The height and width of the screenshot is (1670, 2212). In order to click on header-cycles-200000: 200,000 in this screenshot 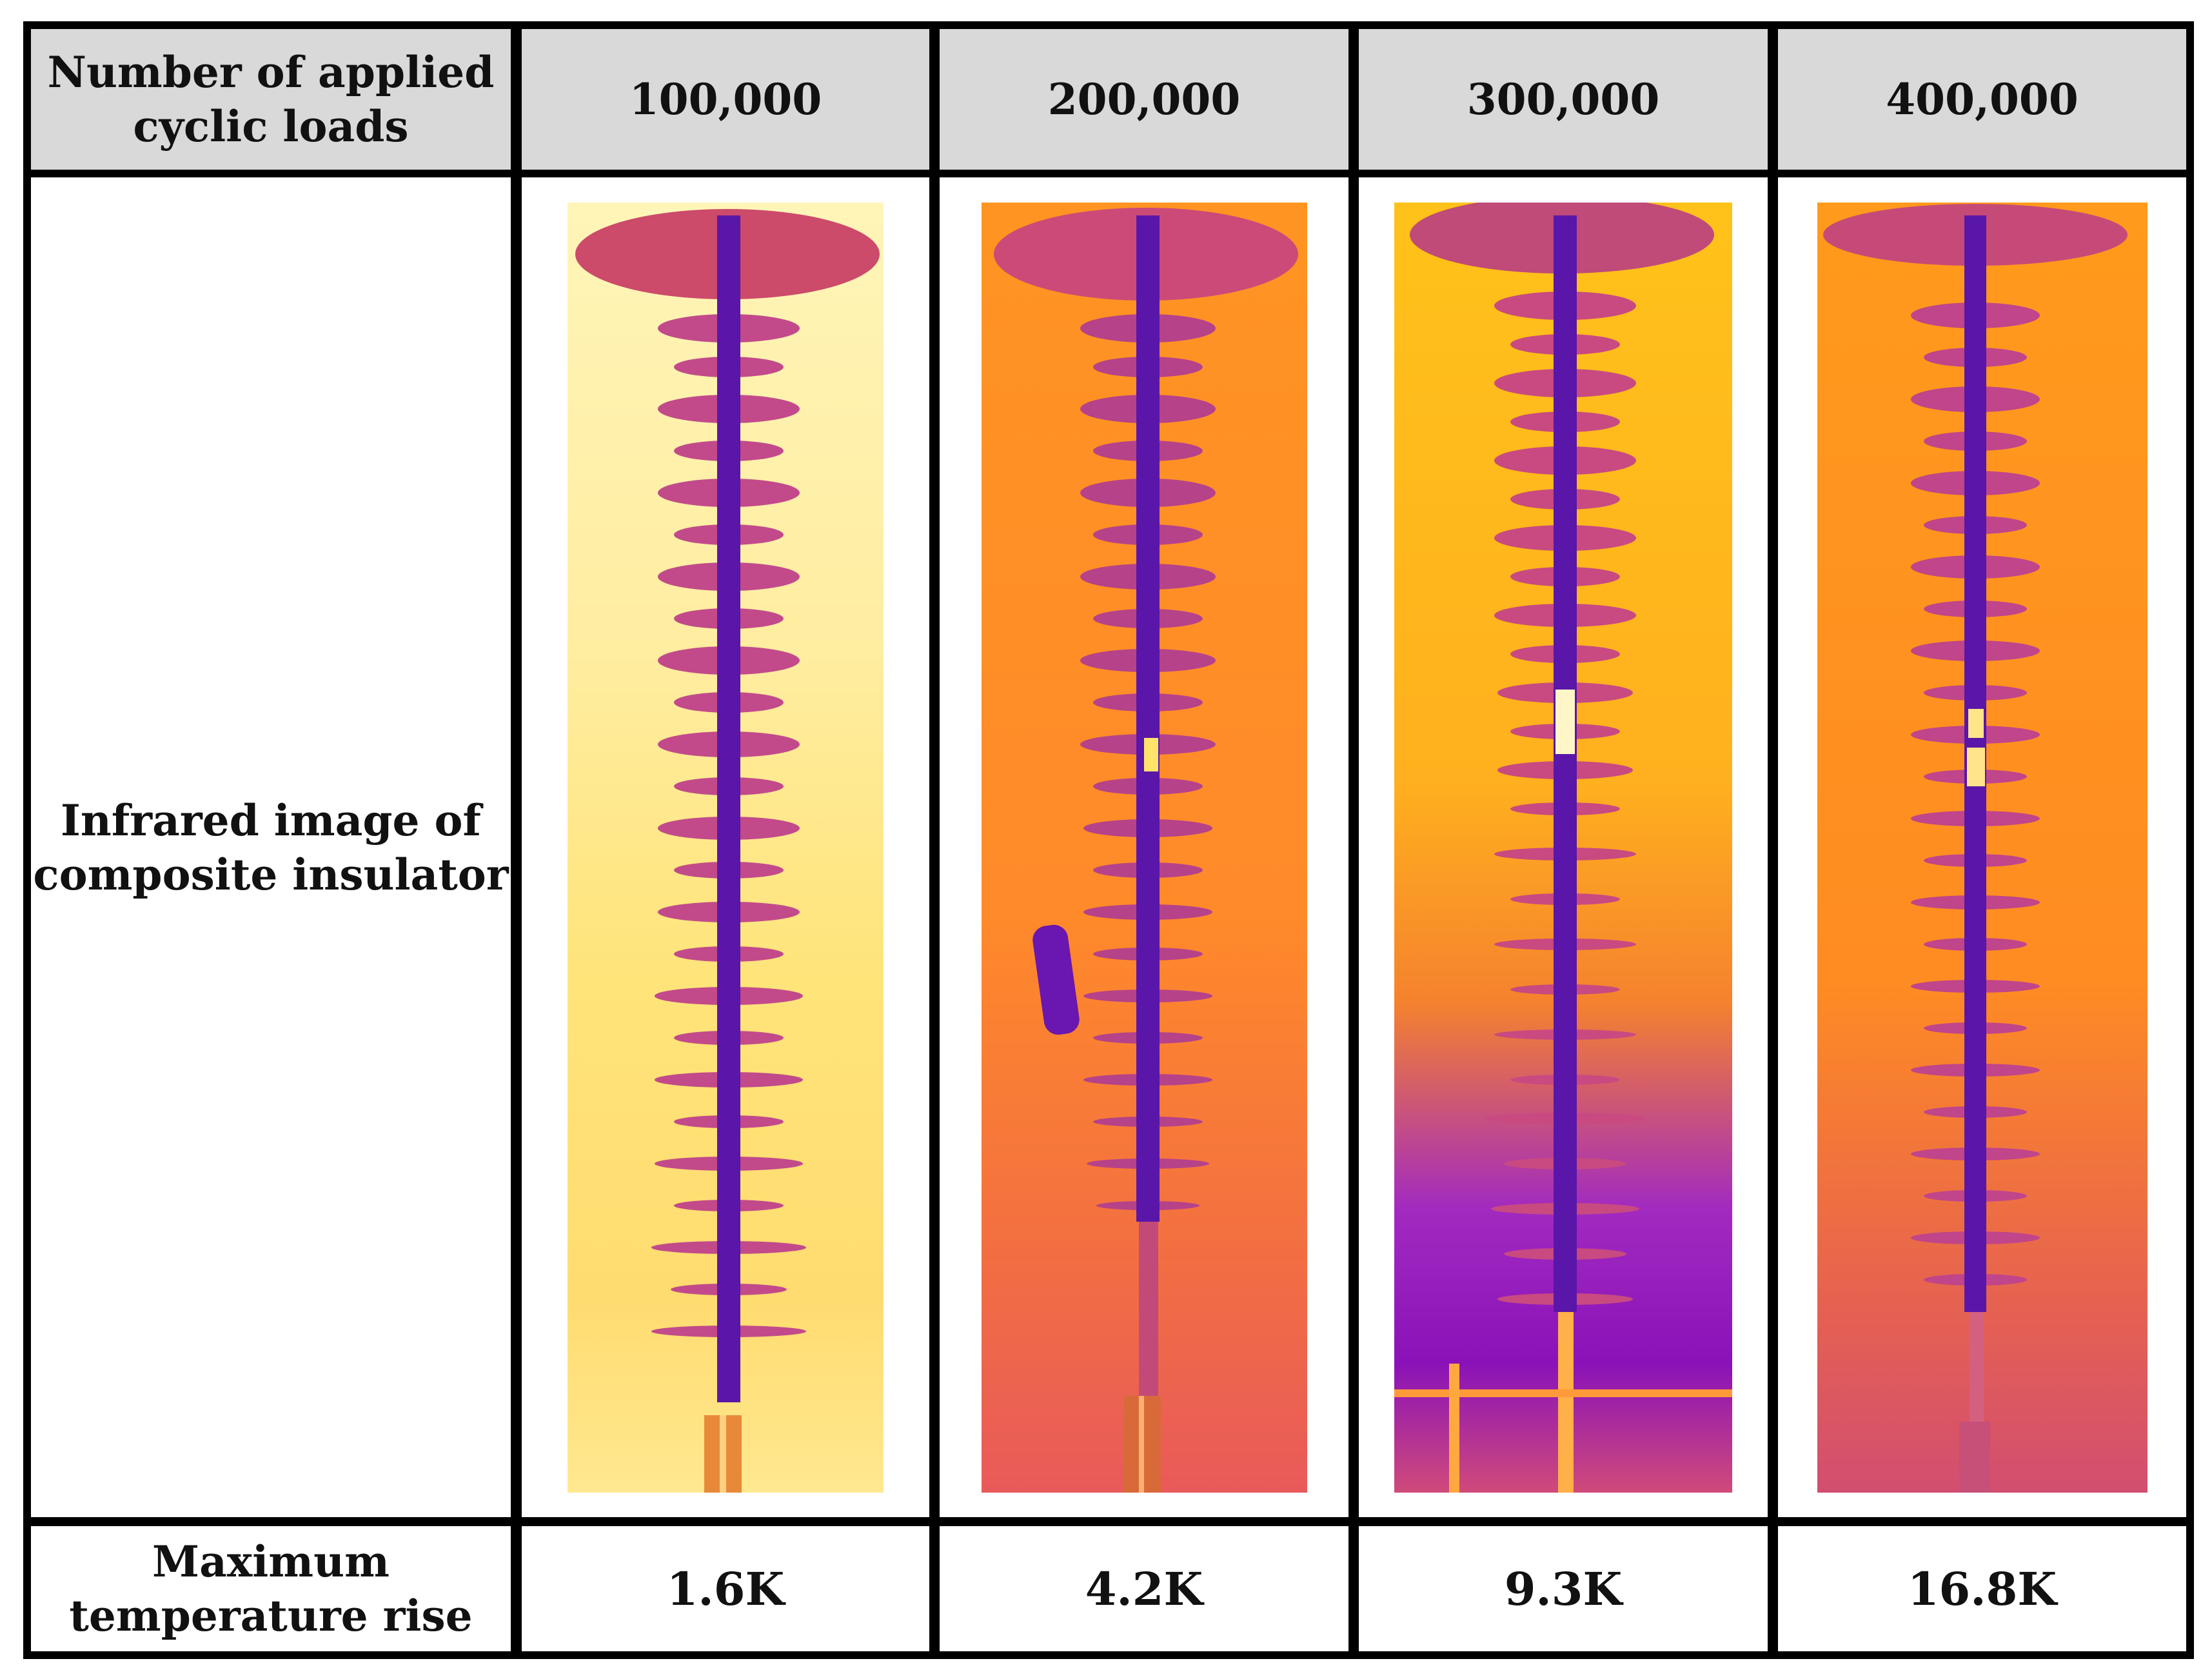, I will do `click(1144, 99)`.